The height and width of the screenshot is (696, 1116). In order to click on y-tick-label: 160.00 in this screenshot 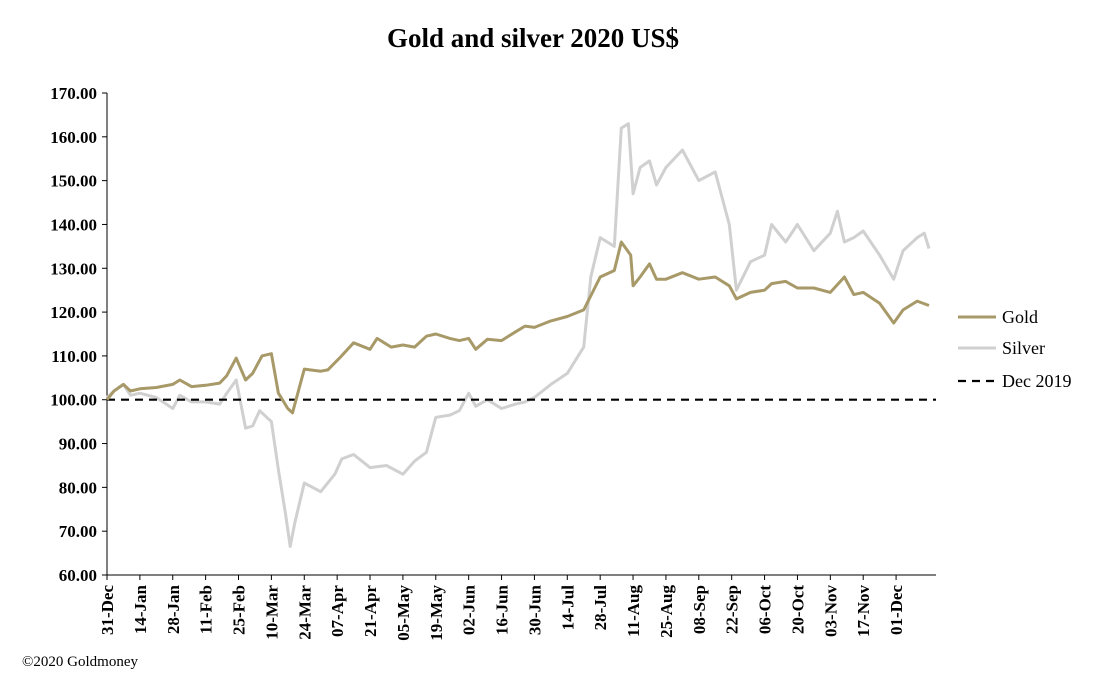, I will do `click(73, 137)`.